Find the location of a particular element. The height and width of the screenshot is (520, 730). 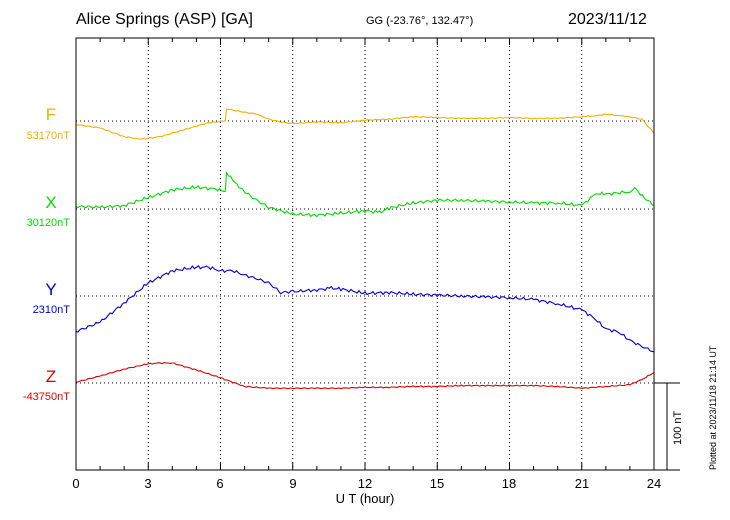

x-tick-label: 3 is located at coordinates (148, 483).